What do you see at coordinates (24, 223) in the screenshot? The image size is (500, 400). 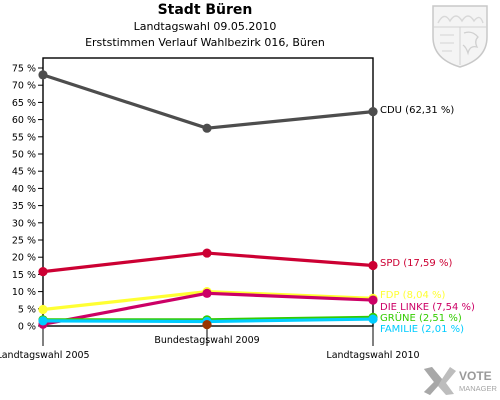 I see `y-tick-label: 30 %` at bounding box center [24, 223].